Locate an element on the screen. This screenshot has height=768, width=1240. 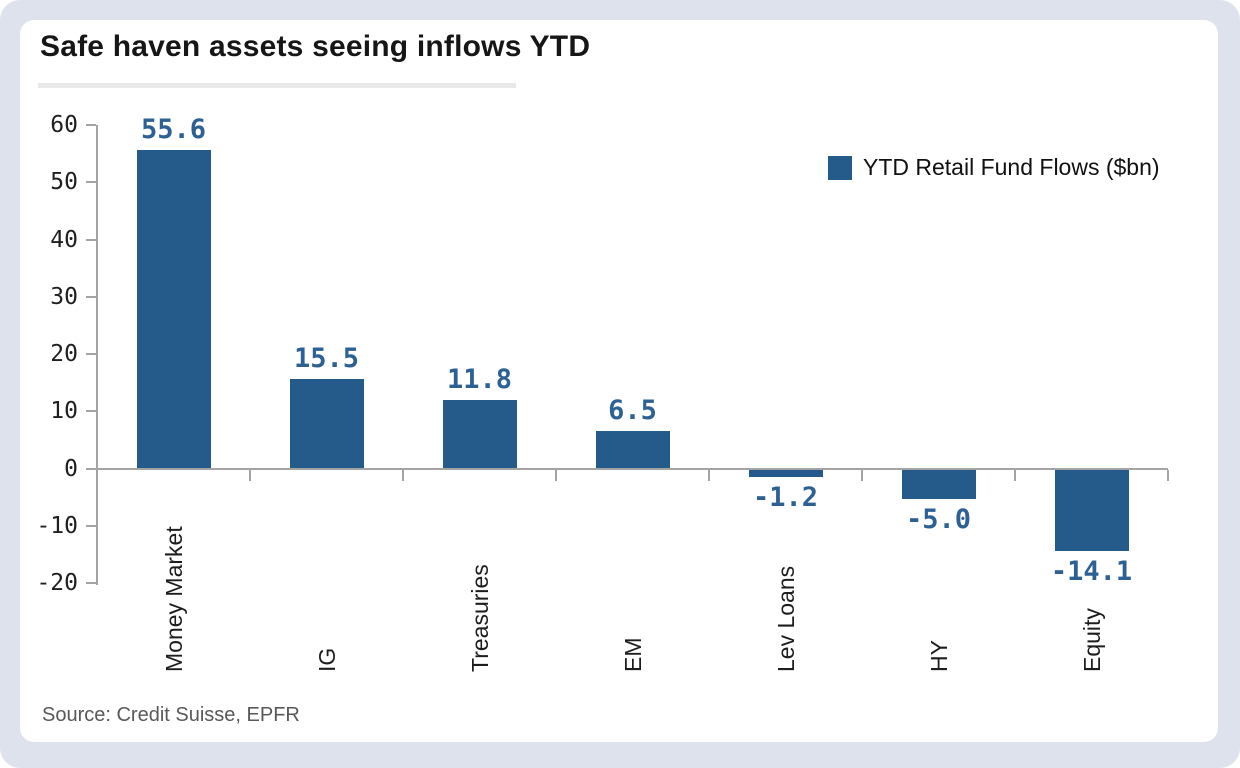
bar-value-label: -1.2 is located at coordinates (785, 497).